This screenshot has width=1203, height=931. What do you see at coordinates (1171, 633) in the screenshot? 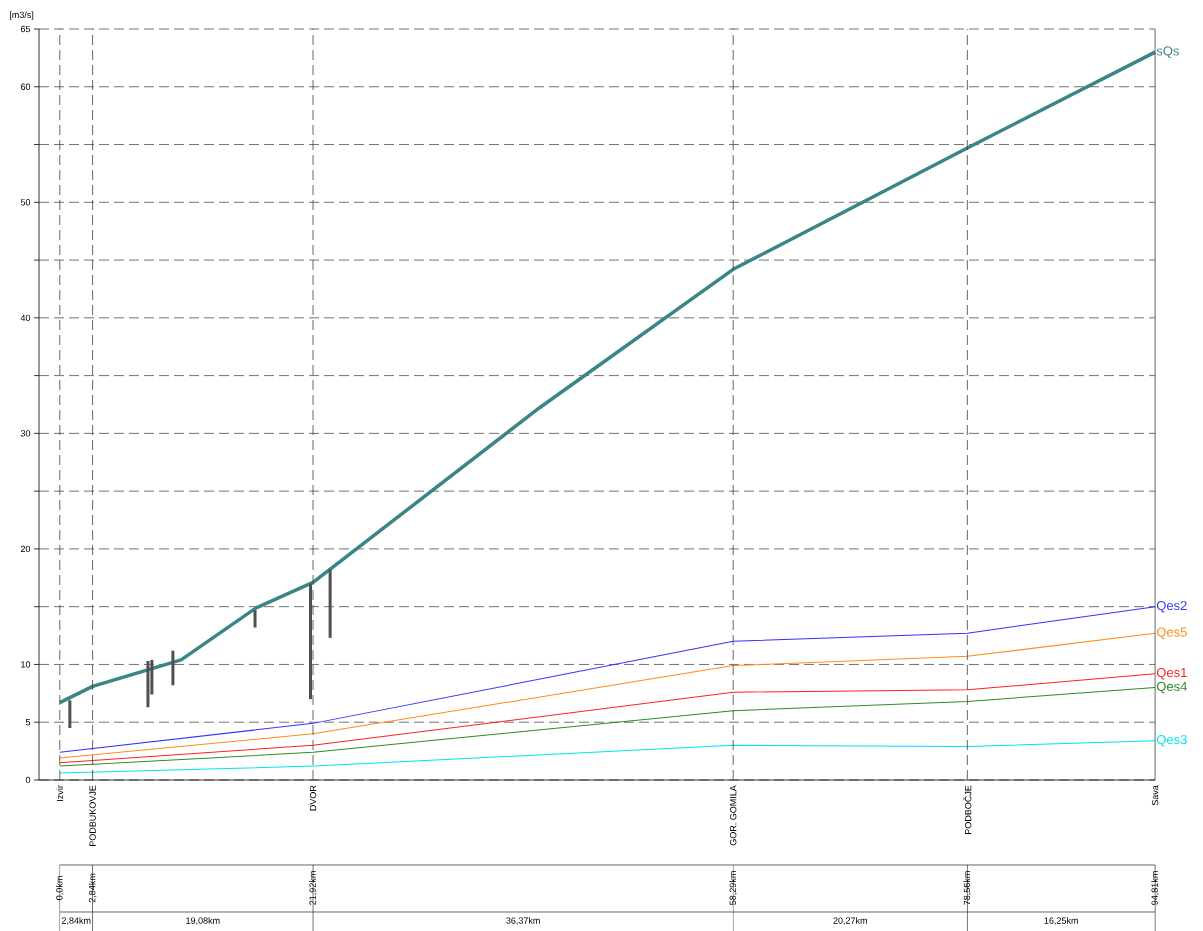
I see `series-label: Qes5` at bounding box center [1171, 633].